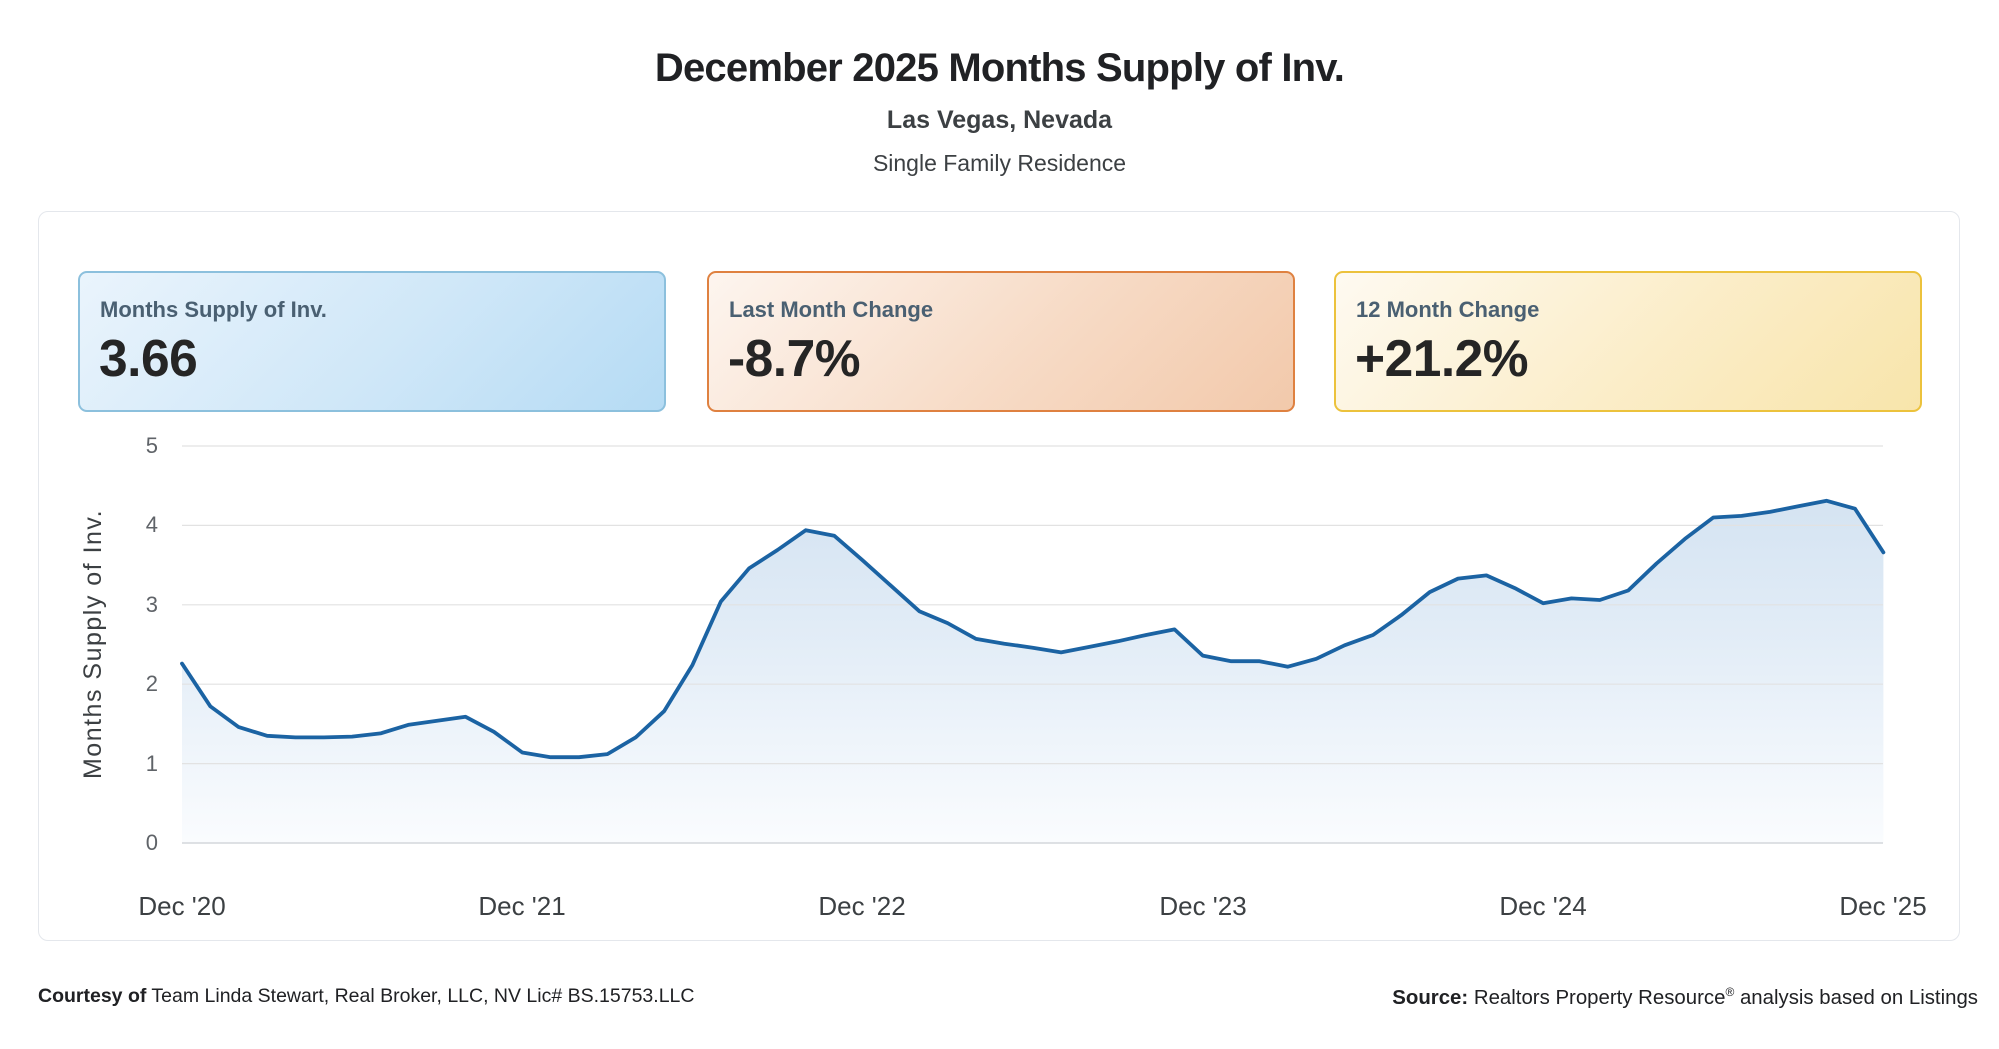  What do you see at coordinates (152, 604) in the screenshot?
I see `svg-text: 3` at bounding box center [152, 604].